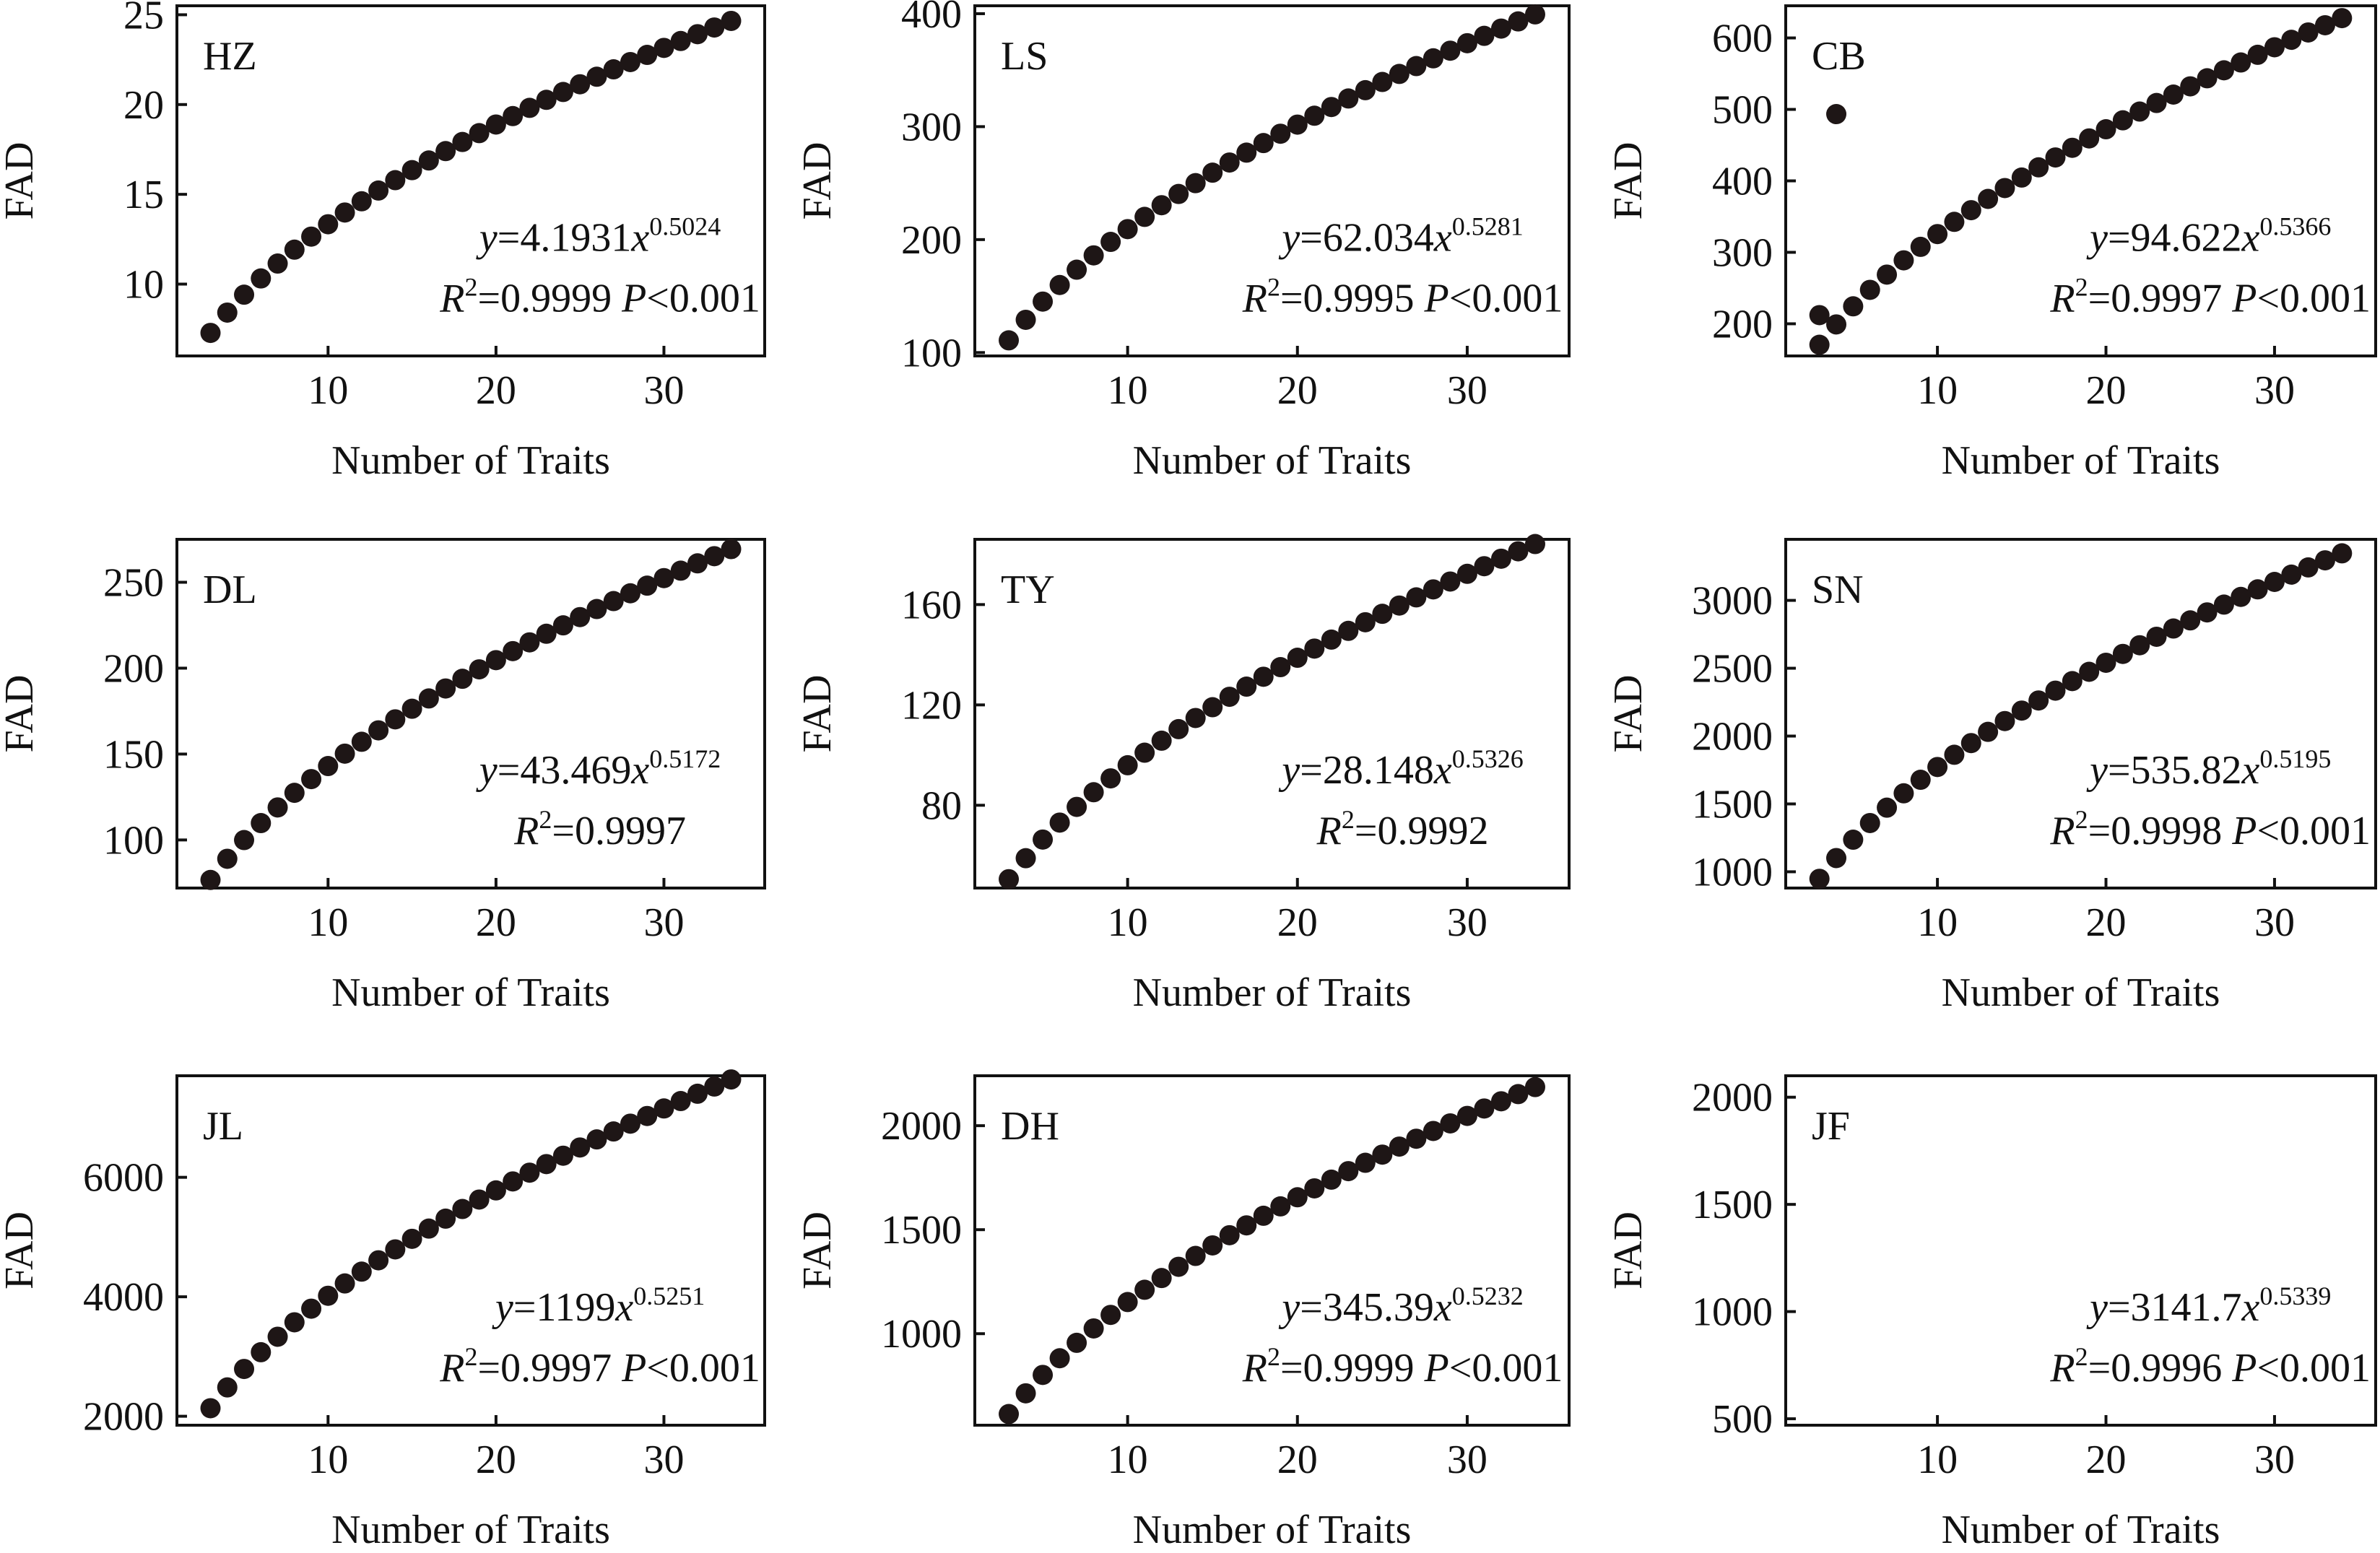  What do you see at coordinates (685, 226) in the screenshot?
I see `eq-exponent: 0.5024` at bounding box center [685, 226].